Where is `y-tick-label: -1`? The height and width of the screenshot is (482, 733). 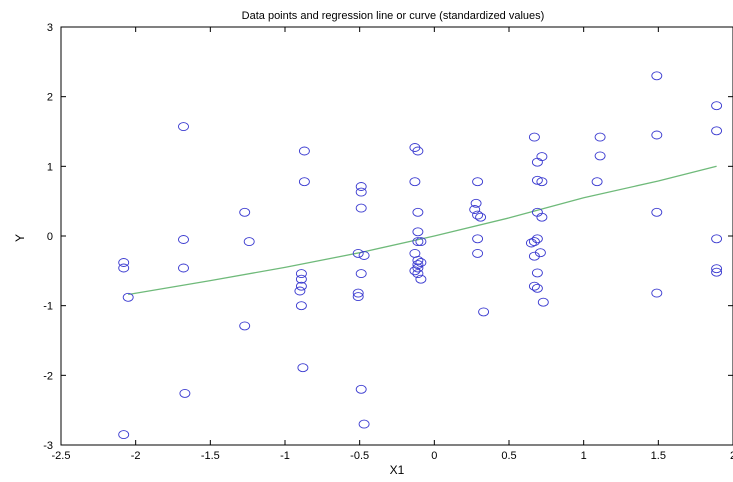
y-tick-label: -1 is located at coordinates (48, 307).